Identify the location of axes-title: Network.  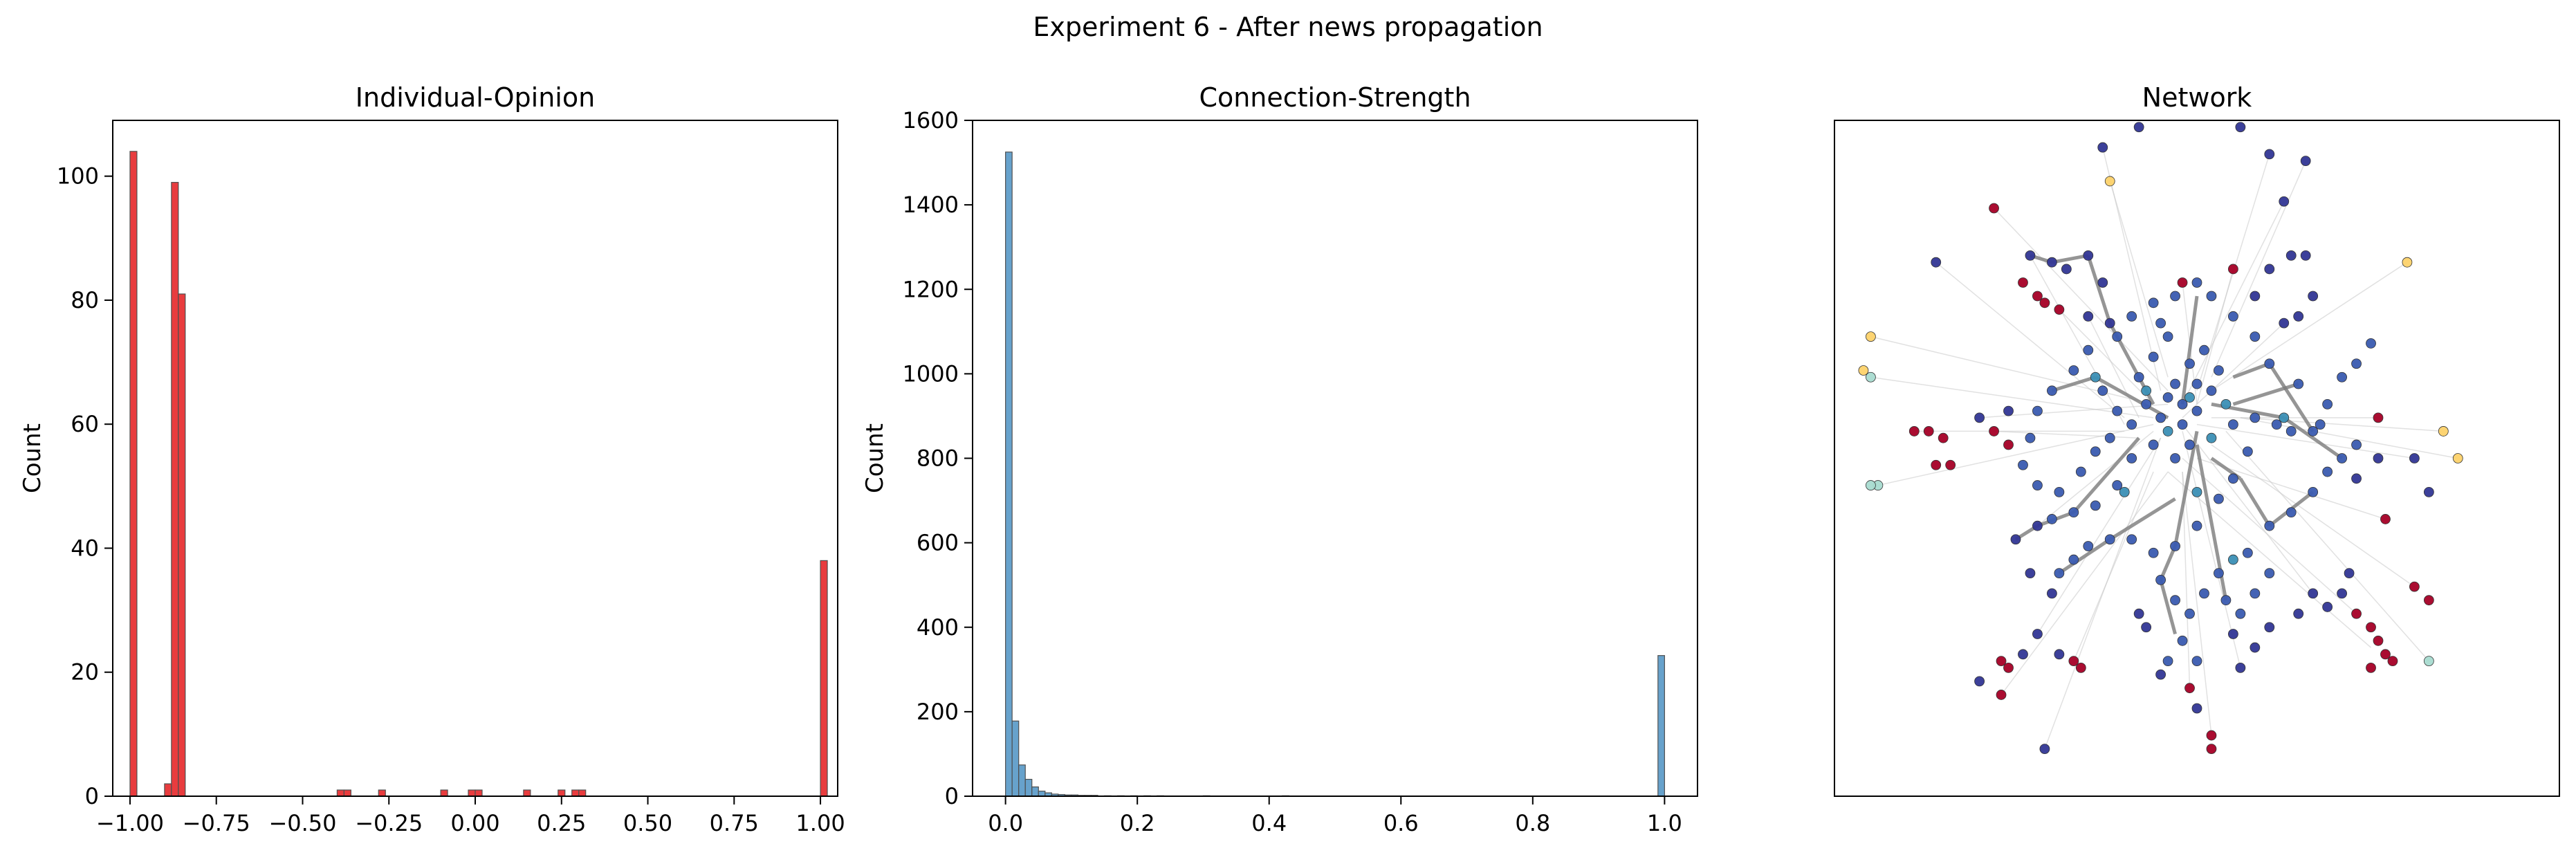
(2197, 97).